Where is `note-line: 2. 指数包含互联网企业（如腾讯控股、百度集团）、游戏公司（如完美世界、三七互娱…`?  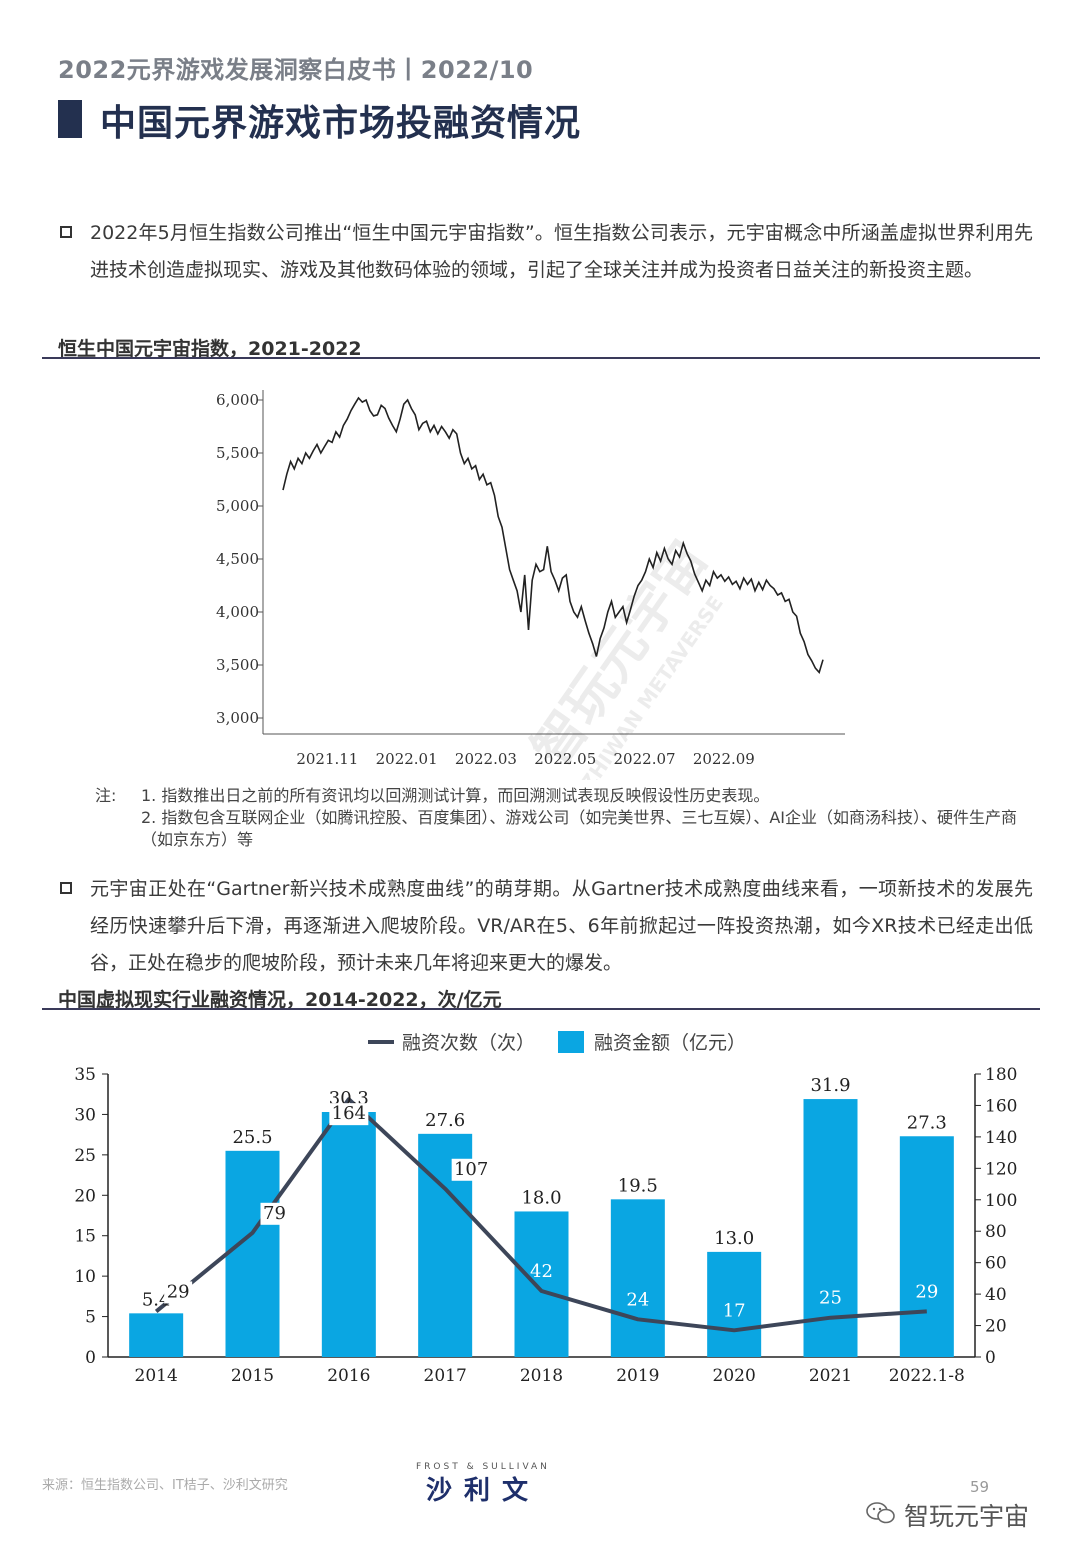 note-line: 2. 指数包含互联网企业（如腾讯控股、百度集团）、游戏公司（如完美世界、三七互娱… is located at coordinates (579, 828).